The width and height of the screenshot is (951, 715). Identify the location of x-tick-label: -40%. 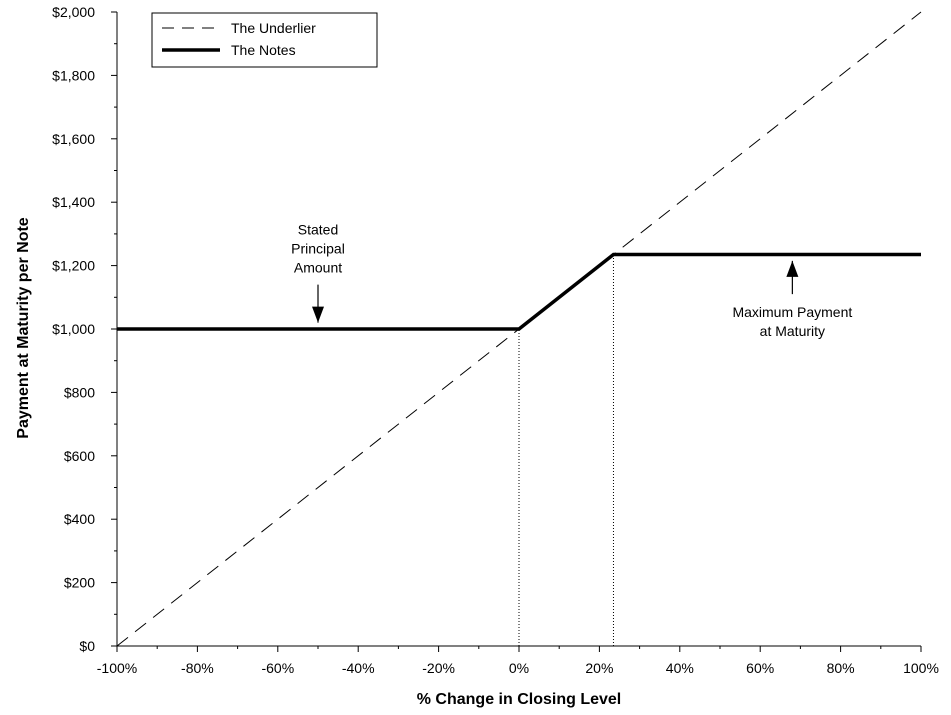
(358, 668).